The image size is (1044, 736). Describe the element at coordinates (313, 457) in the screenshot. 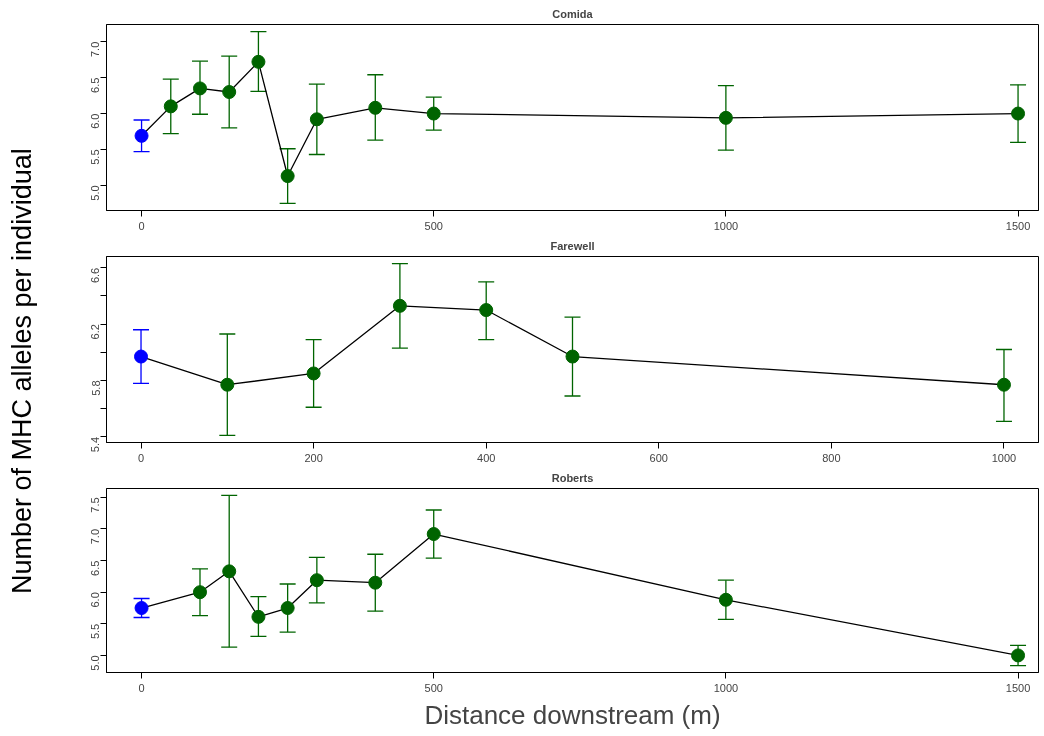

I see `x-tick-label: 200` at that location.